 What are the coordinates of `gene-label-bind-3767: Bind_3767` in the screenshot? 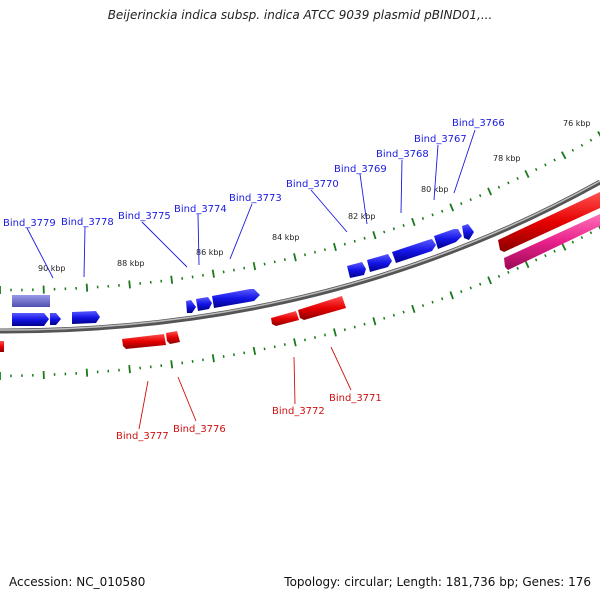 It's located at (440, 139).